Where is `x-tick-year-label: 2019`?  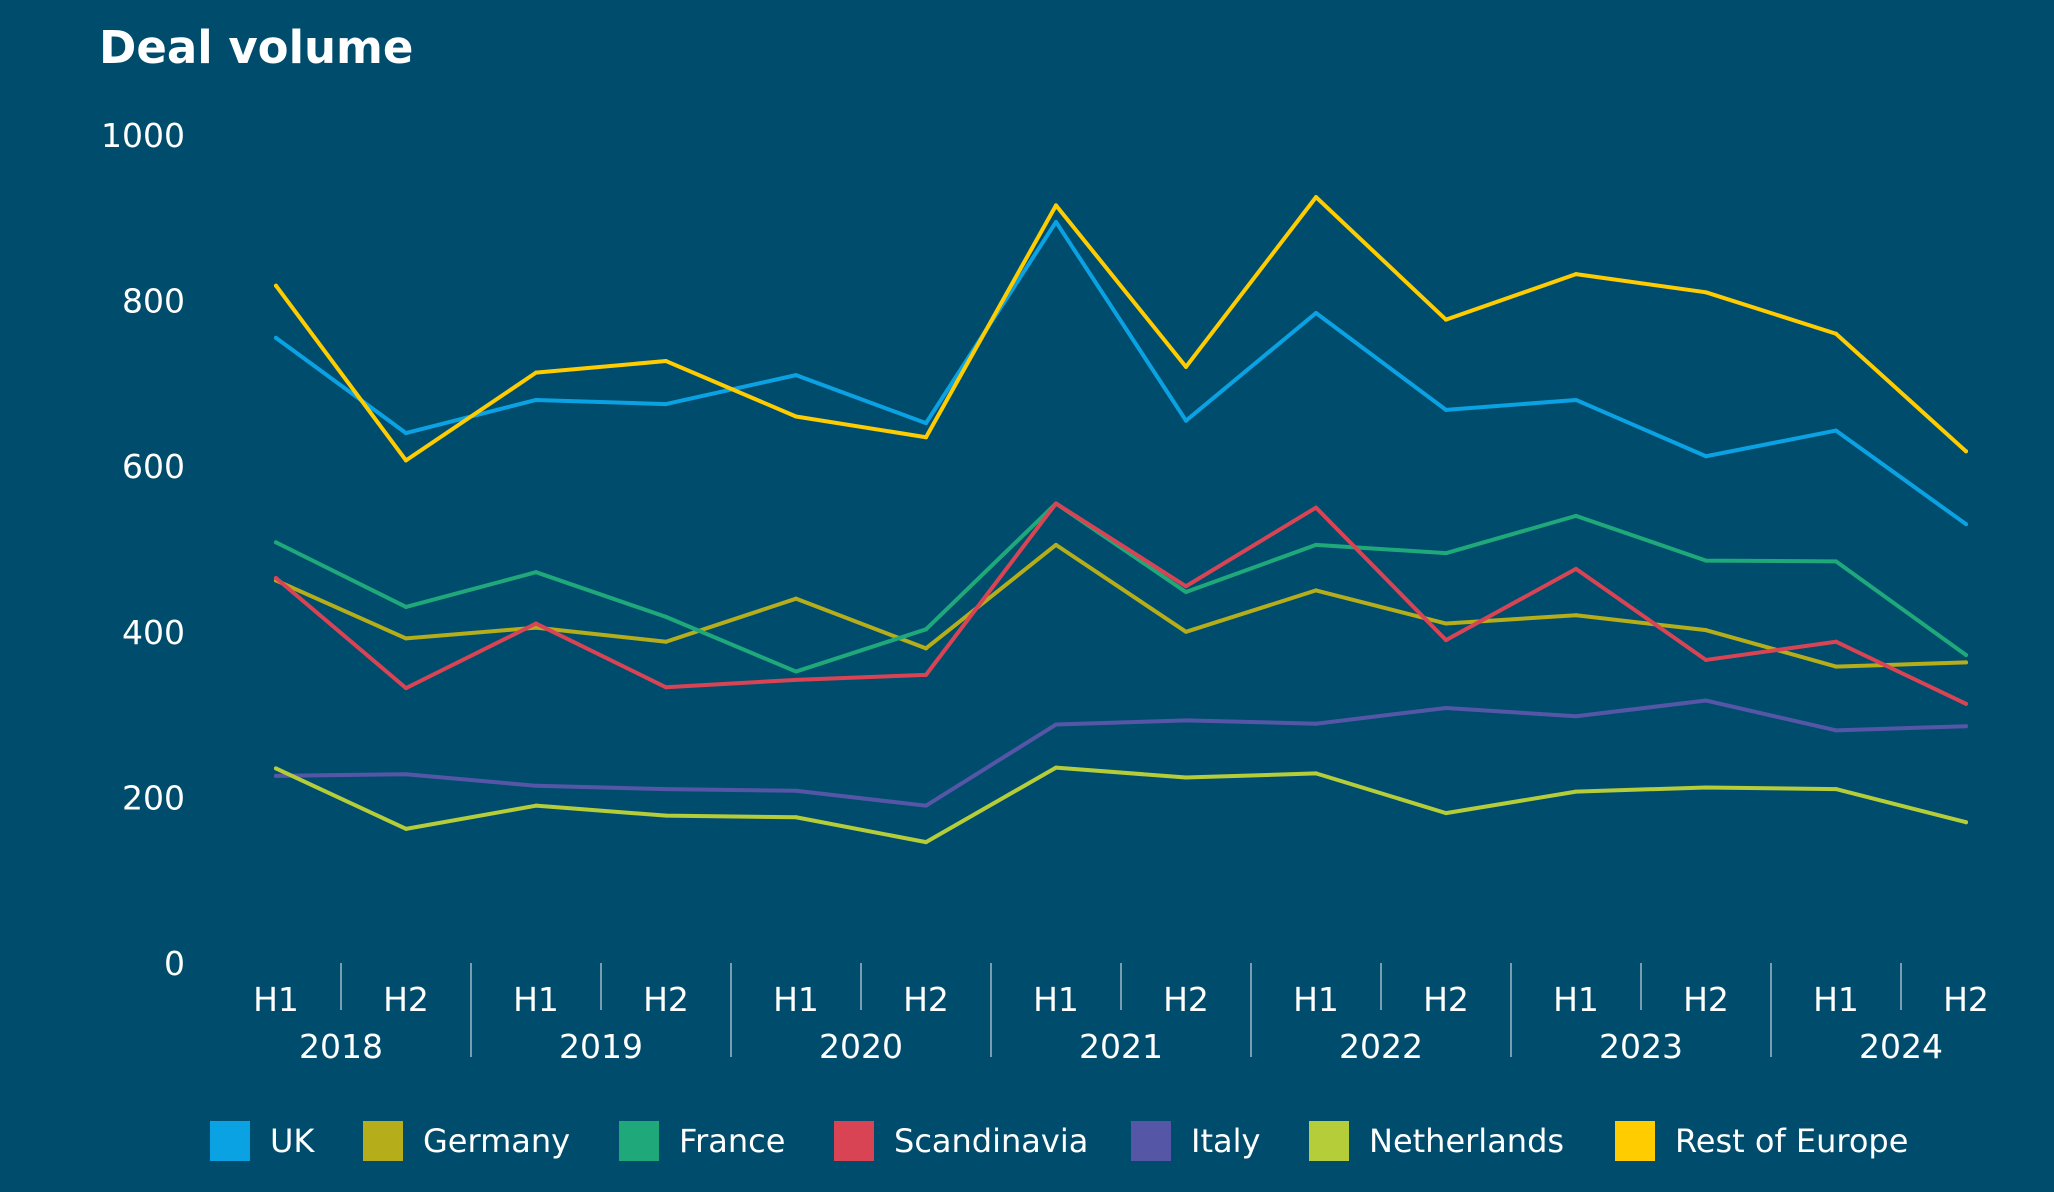 x-tick-year-label: 2019 is located at coordinates (601, 1046).